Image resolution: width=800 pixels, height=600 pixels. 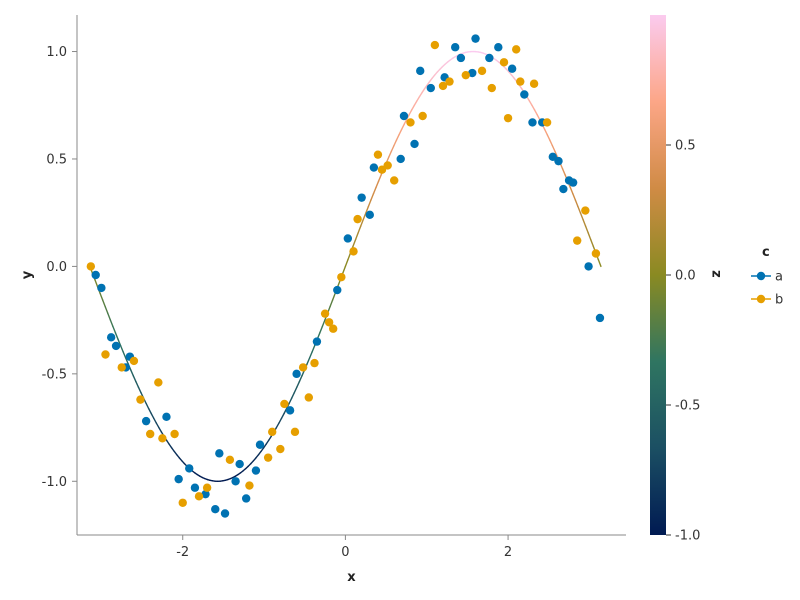 What do you see at coordinates (56, 52) in the screenshot?
I see `y-tick-label: 1.0` at bounding box center [56, 52].